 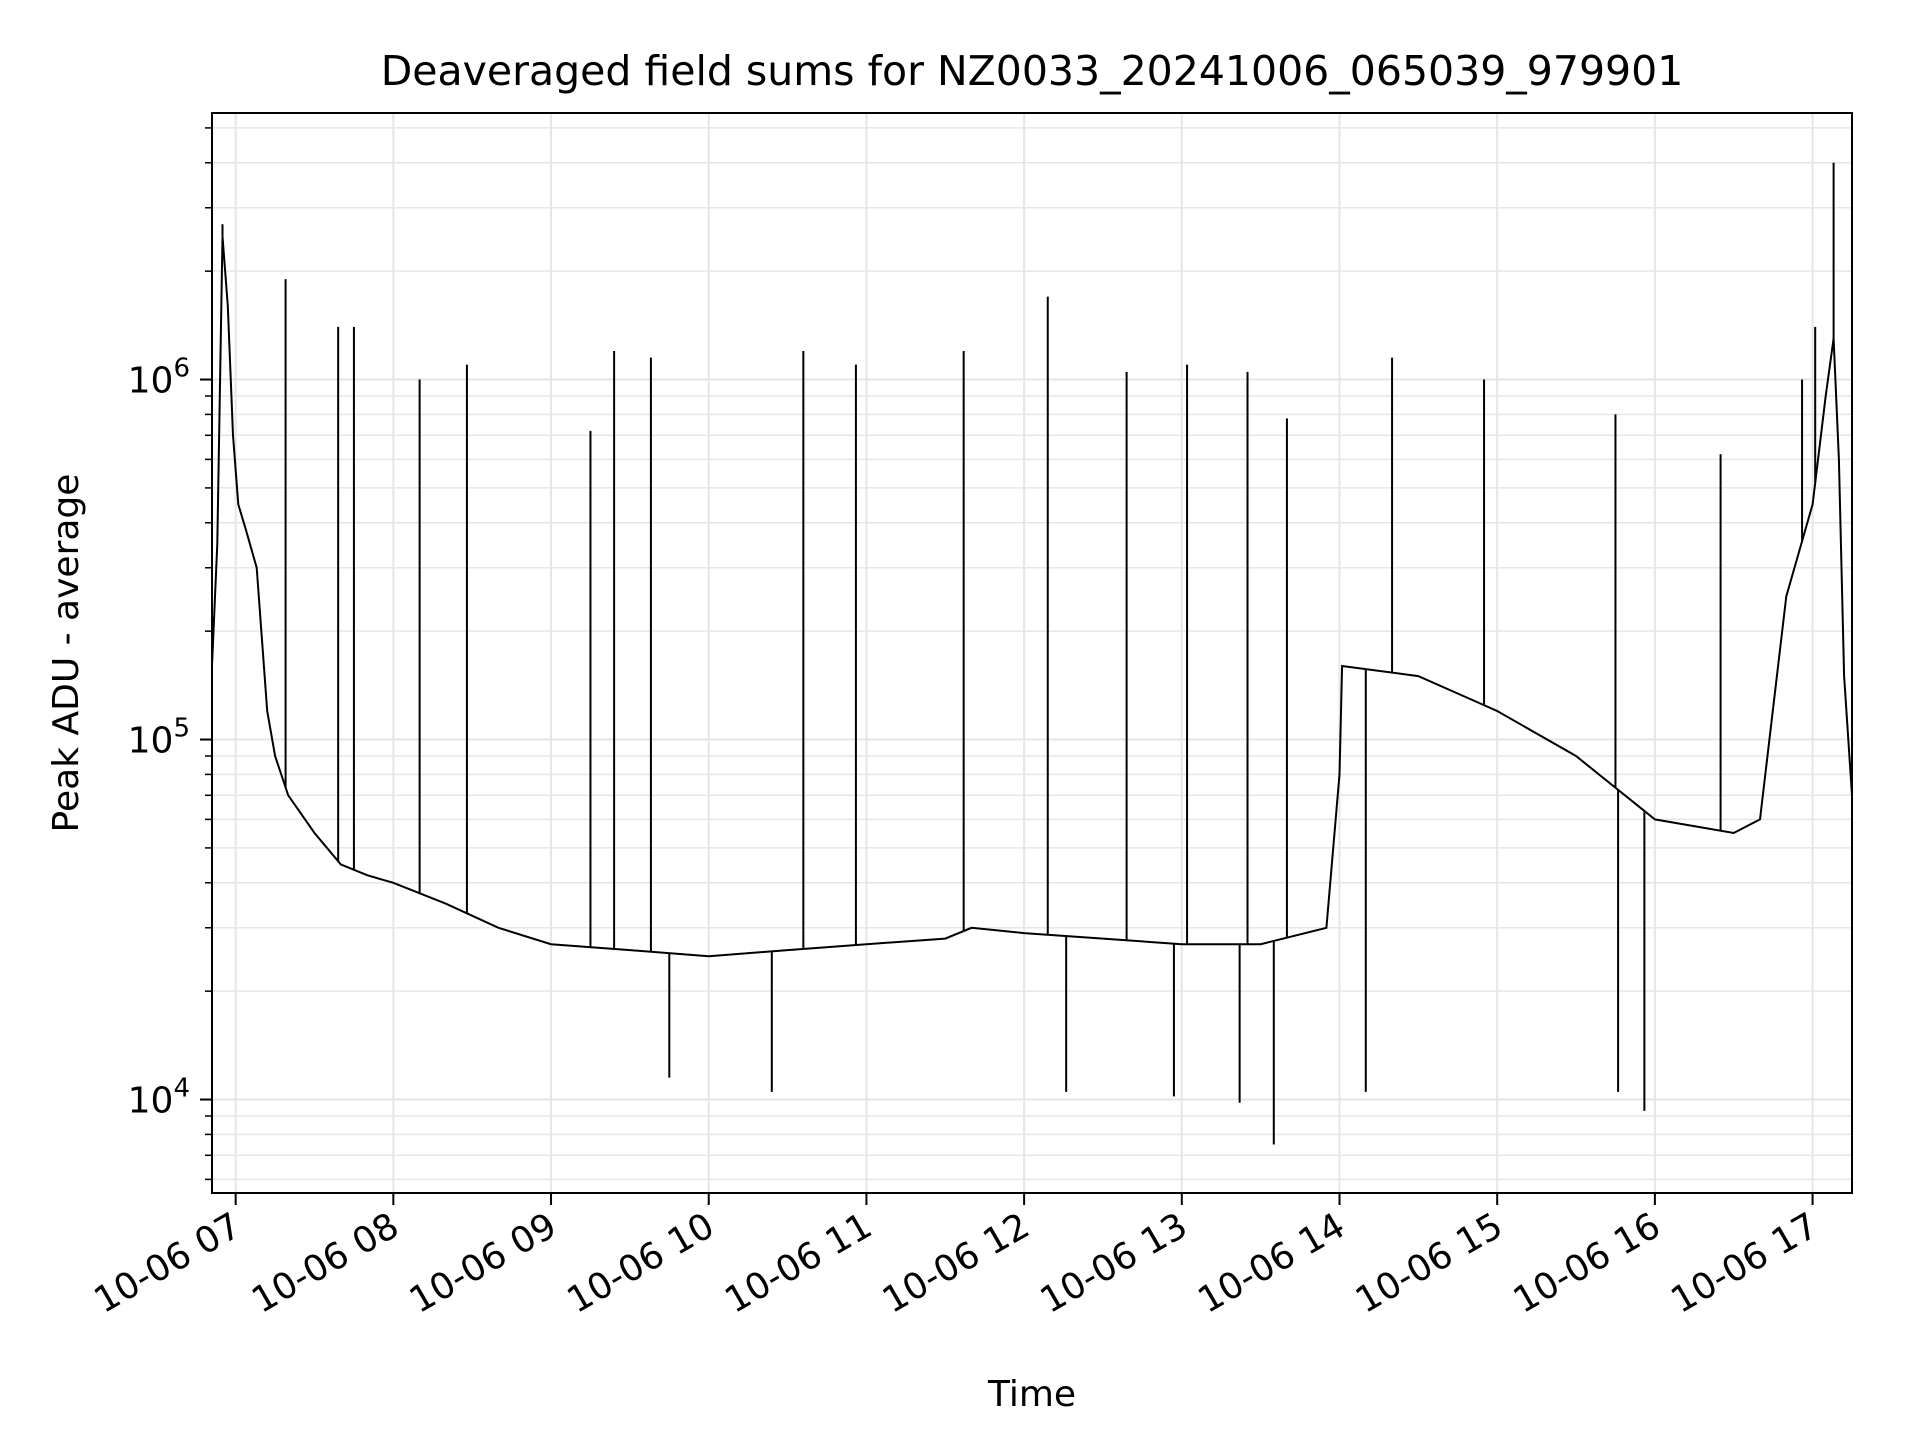 I want to click on y-tick-label-exponent: 5, so click(x=181, y=729).